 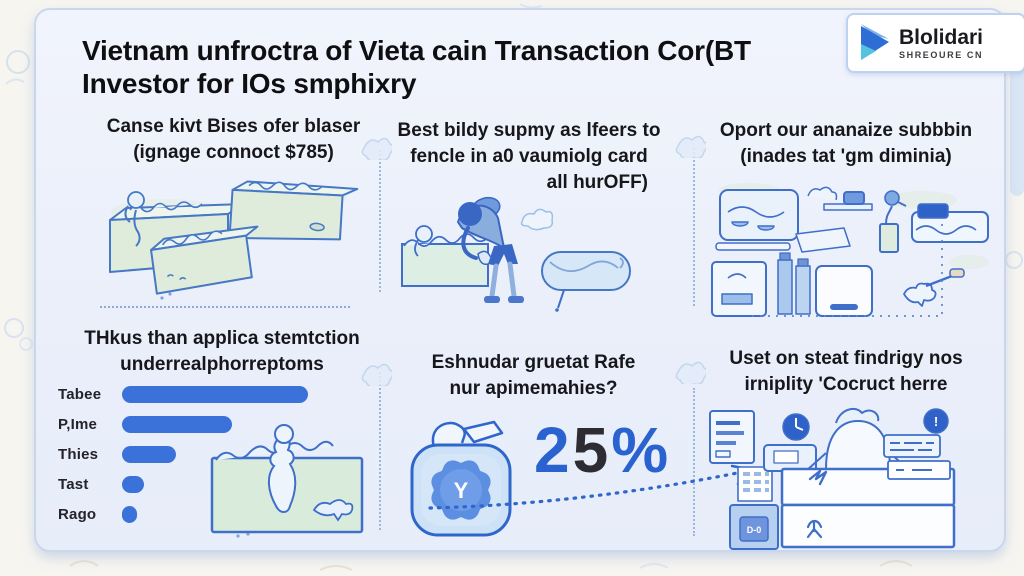 I want to click on panel-bottom-middle-heading: Eshnudar gruetat Rafe nur apimemahies?, so click(x=533, y=376).